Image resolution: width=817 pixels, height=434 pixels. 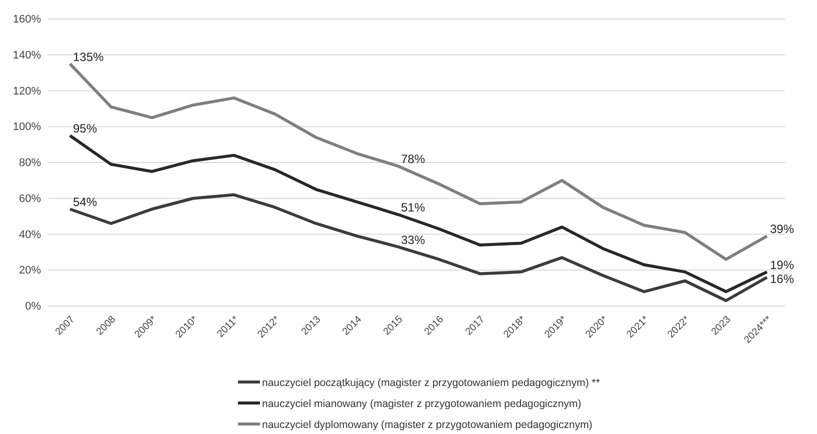 I want to click on data-label: 95%, so click(x=85, y=129).